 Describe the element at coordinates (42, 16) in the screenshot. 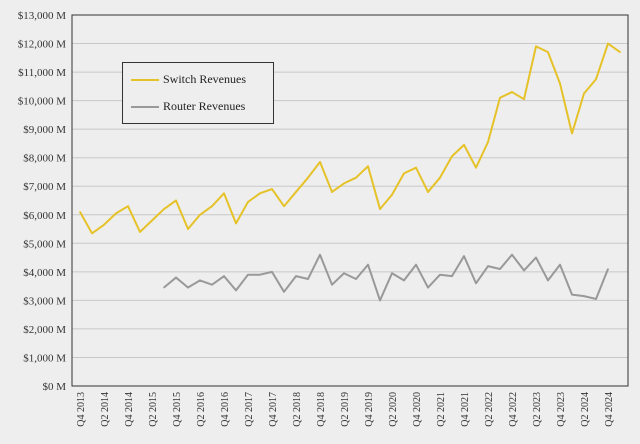

I see `y-tick-label: $13,000 M` at that location.